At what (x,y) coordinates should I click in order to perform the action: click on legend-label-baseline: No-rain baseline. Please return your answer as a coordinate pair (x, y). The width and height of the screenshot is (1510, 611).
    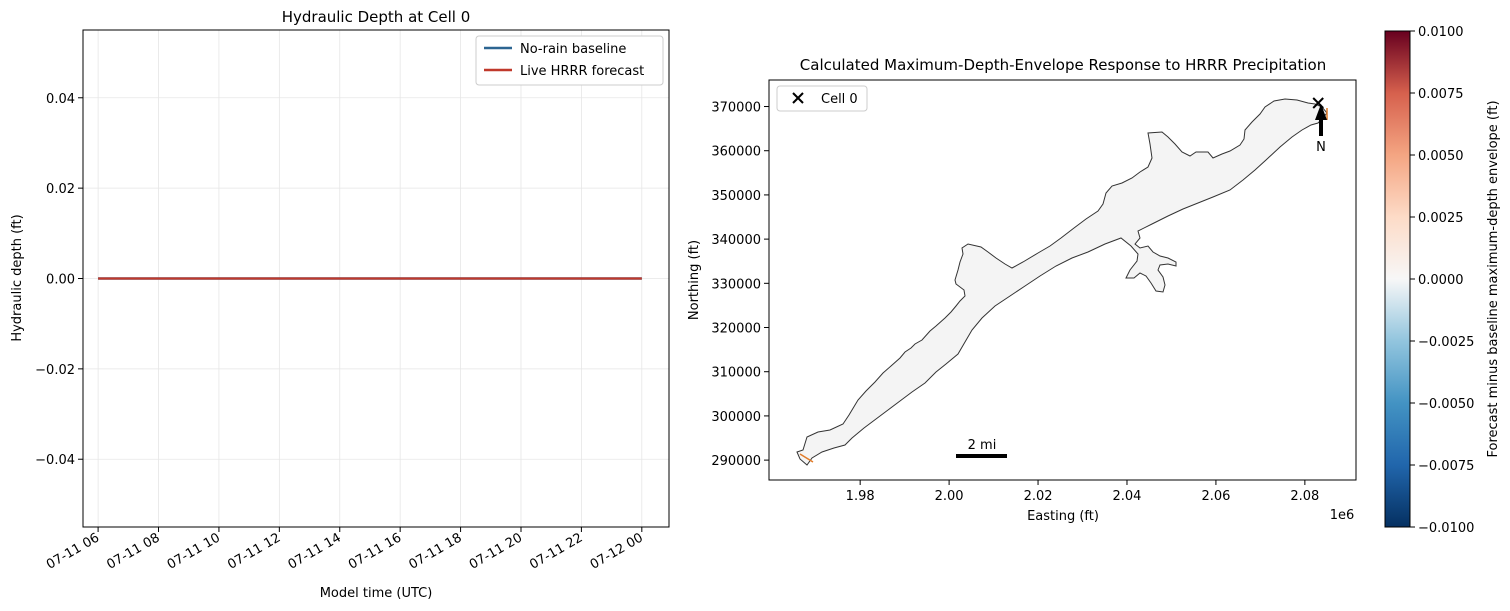
    Looking at the image, I should click on (573, 49).